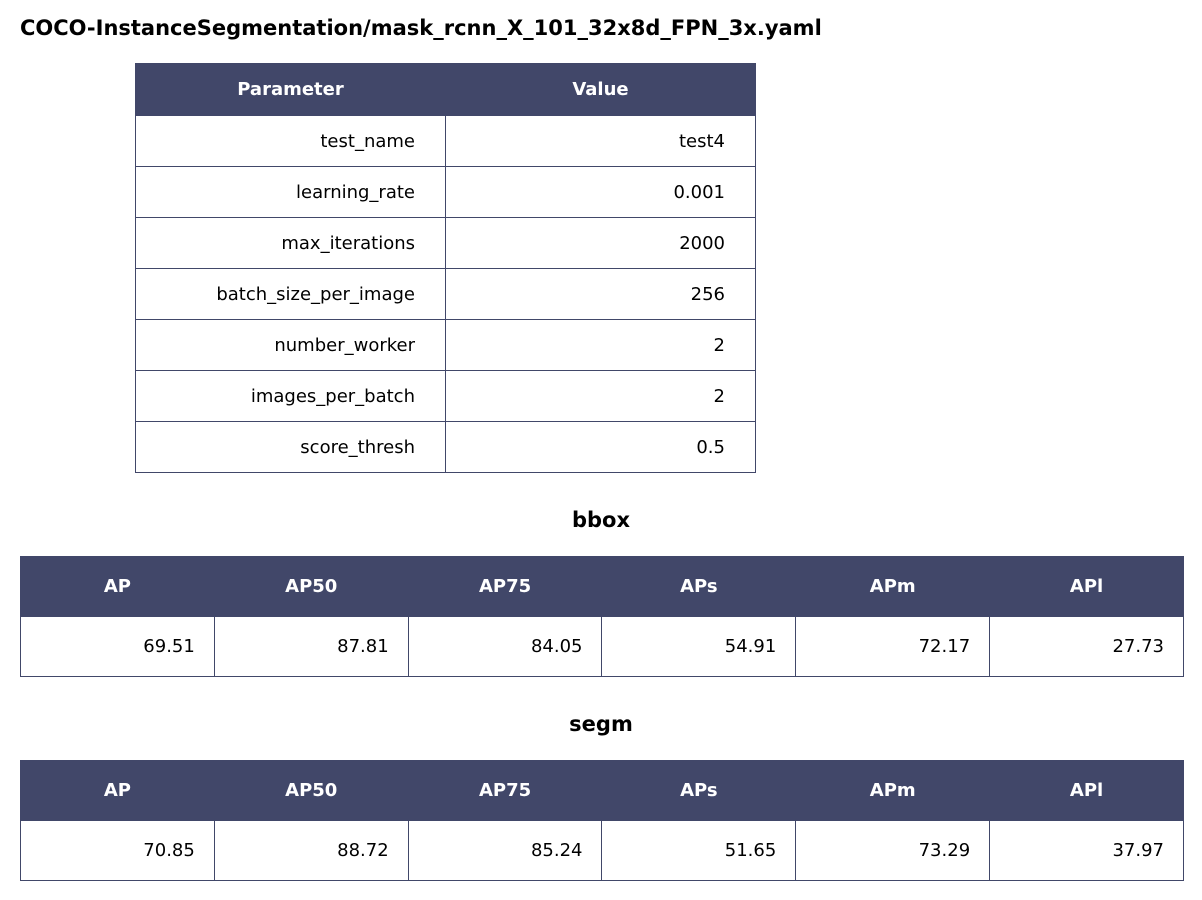  Describe the element at coordinates (117, 646) in the screenshot. I see `metric-value-ap: 69.51` at that location.